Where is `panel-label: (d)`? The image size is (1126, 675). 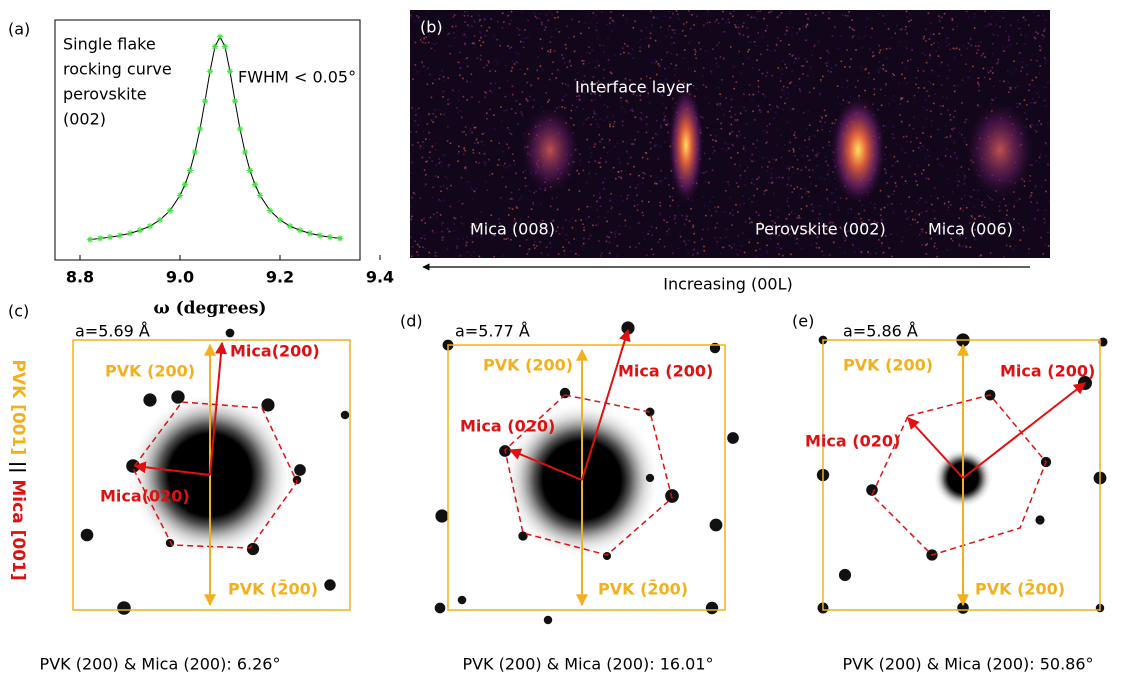
panel-label: (d) is located at coordinates (411, 321).